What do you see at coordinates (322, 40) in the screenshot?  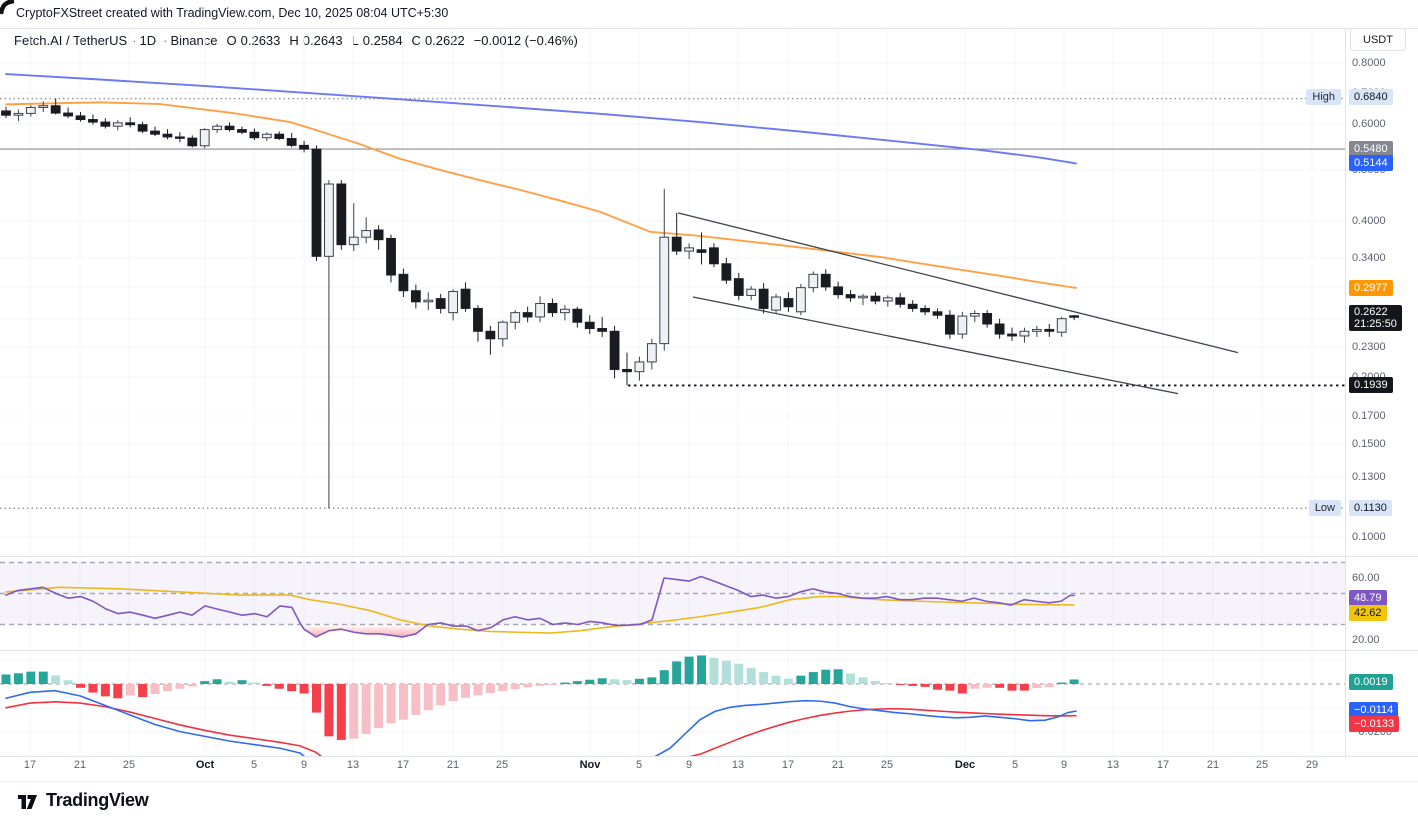 I see `high-value: 0.2643` at bounding box center [322, 40].